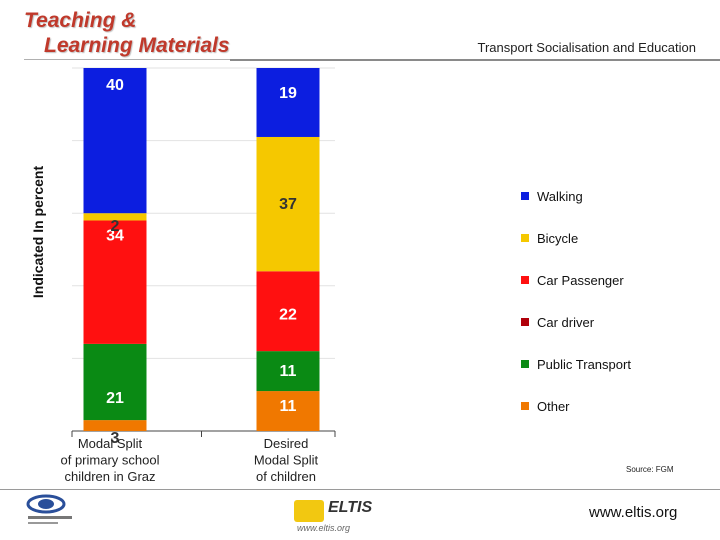 This screenshot has height=540, width=720. What do you see at coordinates (110, 460) in the screenshot?
I see `x-tick-label: of primary school` at bounding box center [110, 460].